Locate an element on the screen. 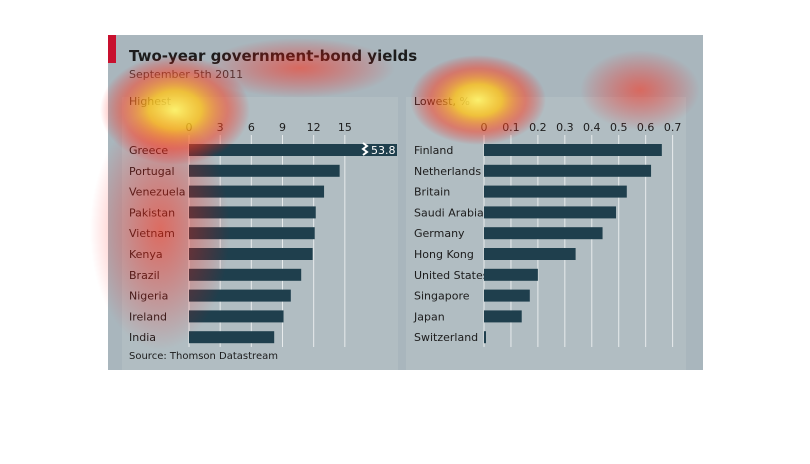  category-label: Saudi Arabia is located at coordinates (449, 212).